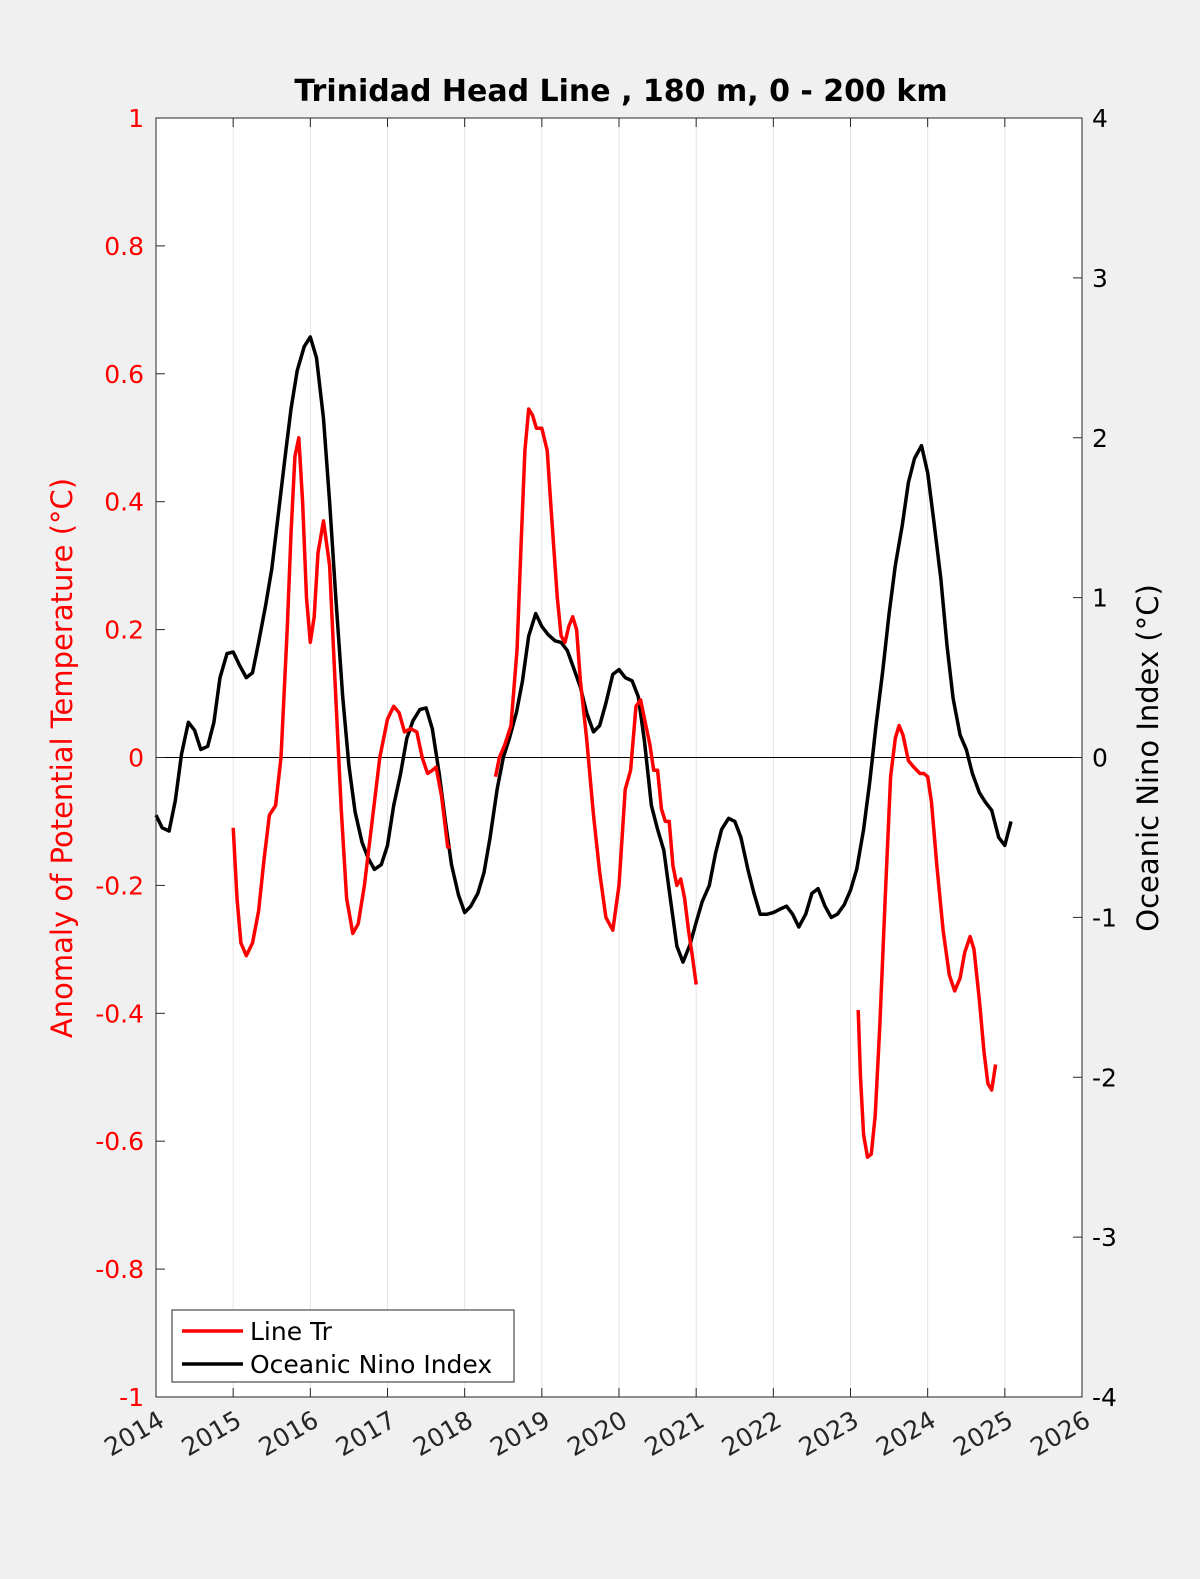 This screenshot has height=1579, width=1200. I want to click on y-left-tick-label: 0.6, so click(124, 374).